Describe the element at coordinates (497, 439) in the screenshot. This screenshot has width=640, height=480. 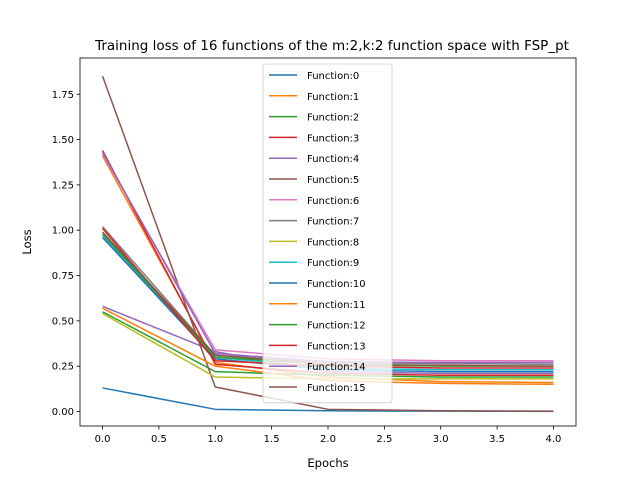
I see `x-tick-label: 3.5` at that location.